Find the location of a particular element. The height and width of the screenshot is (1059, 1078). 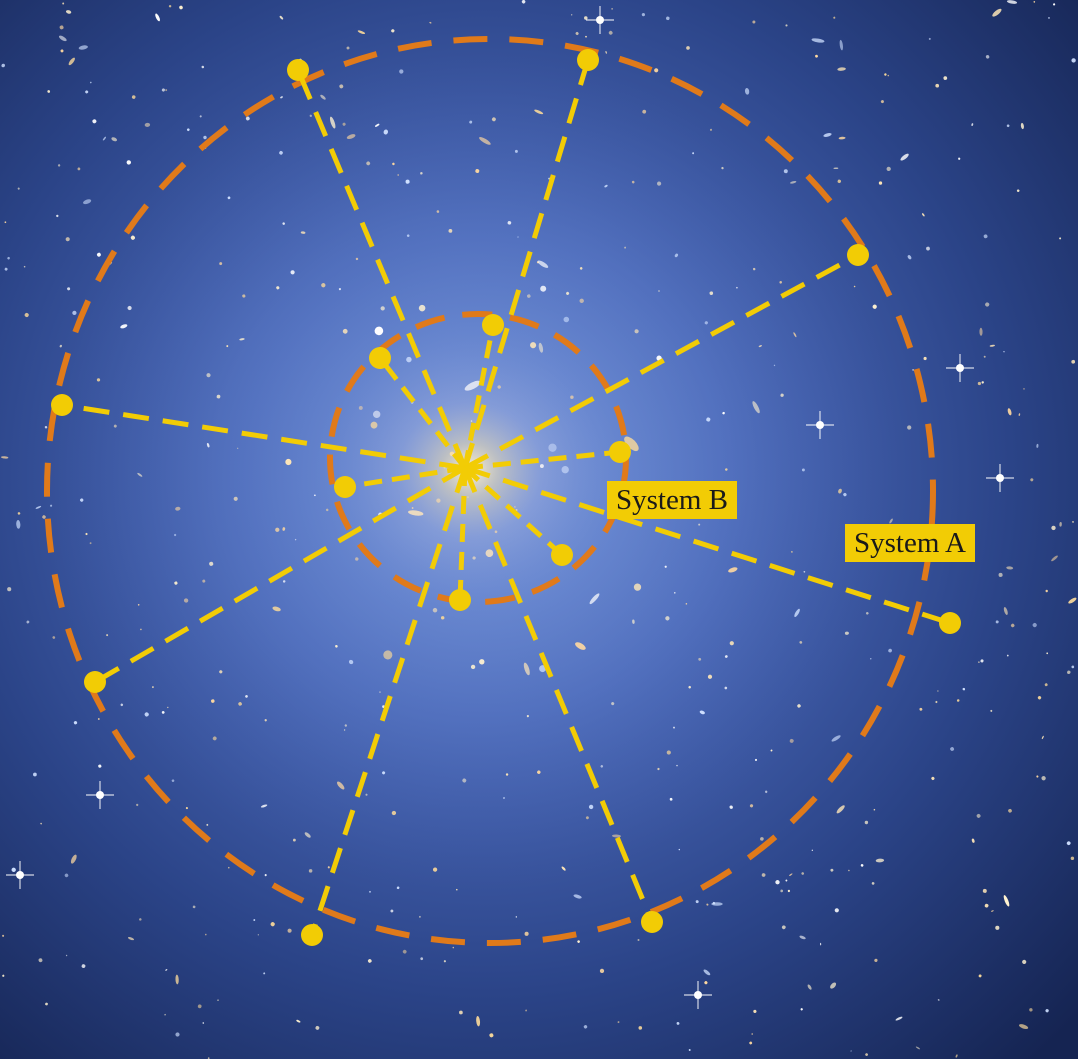

system-a-endpoint-icon is located at coordinates (652, 922).